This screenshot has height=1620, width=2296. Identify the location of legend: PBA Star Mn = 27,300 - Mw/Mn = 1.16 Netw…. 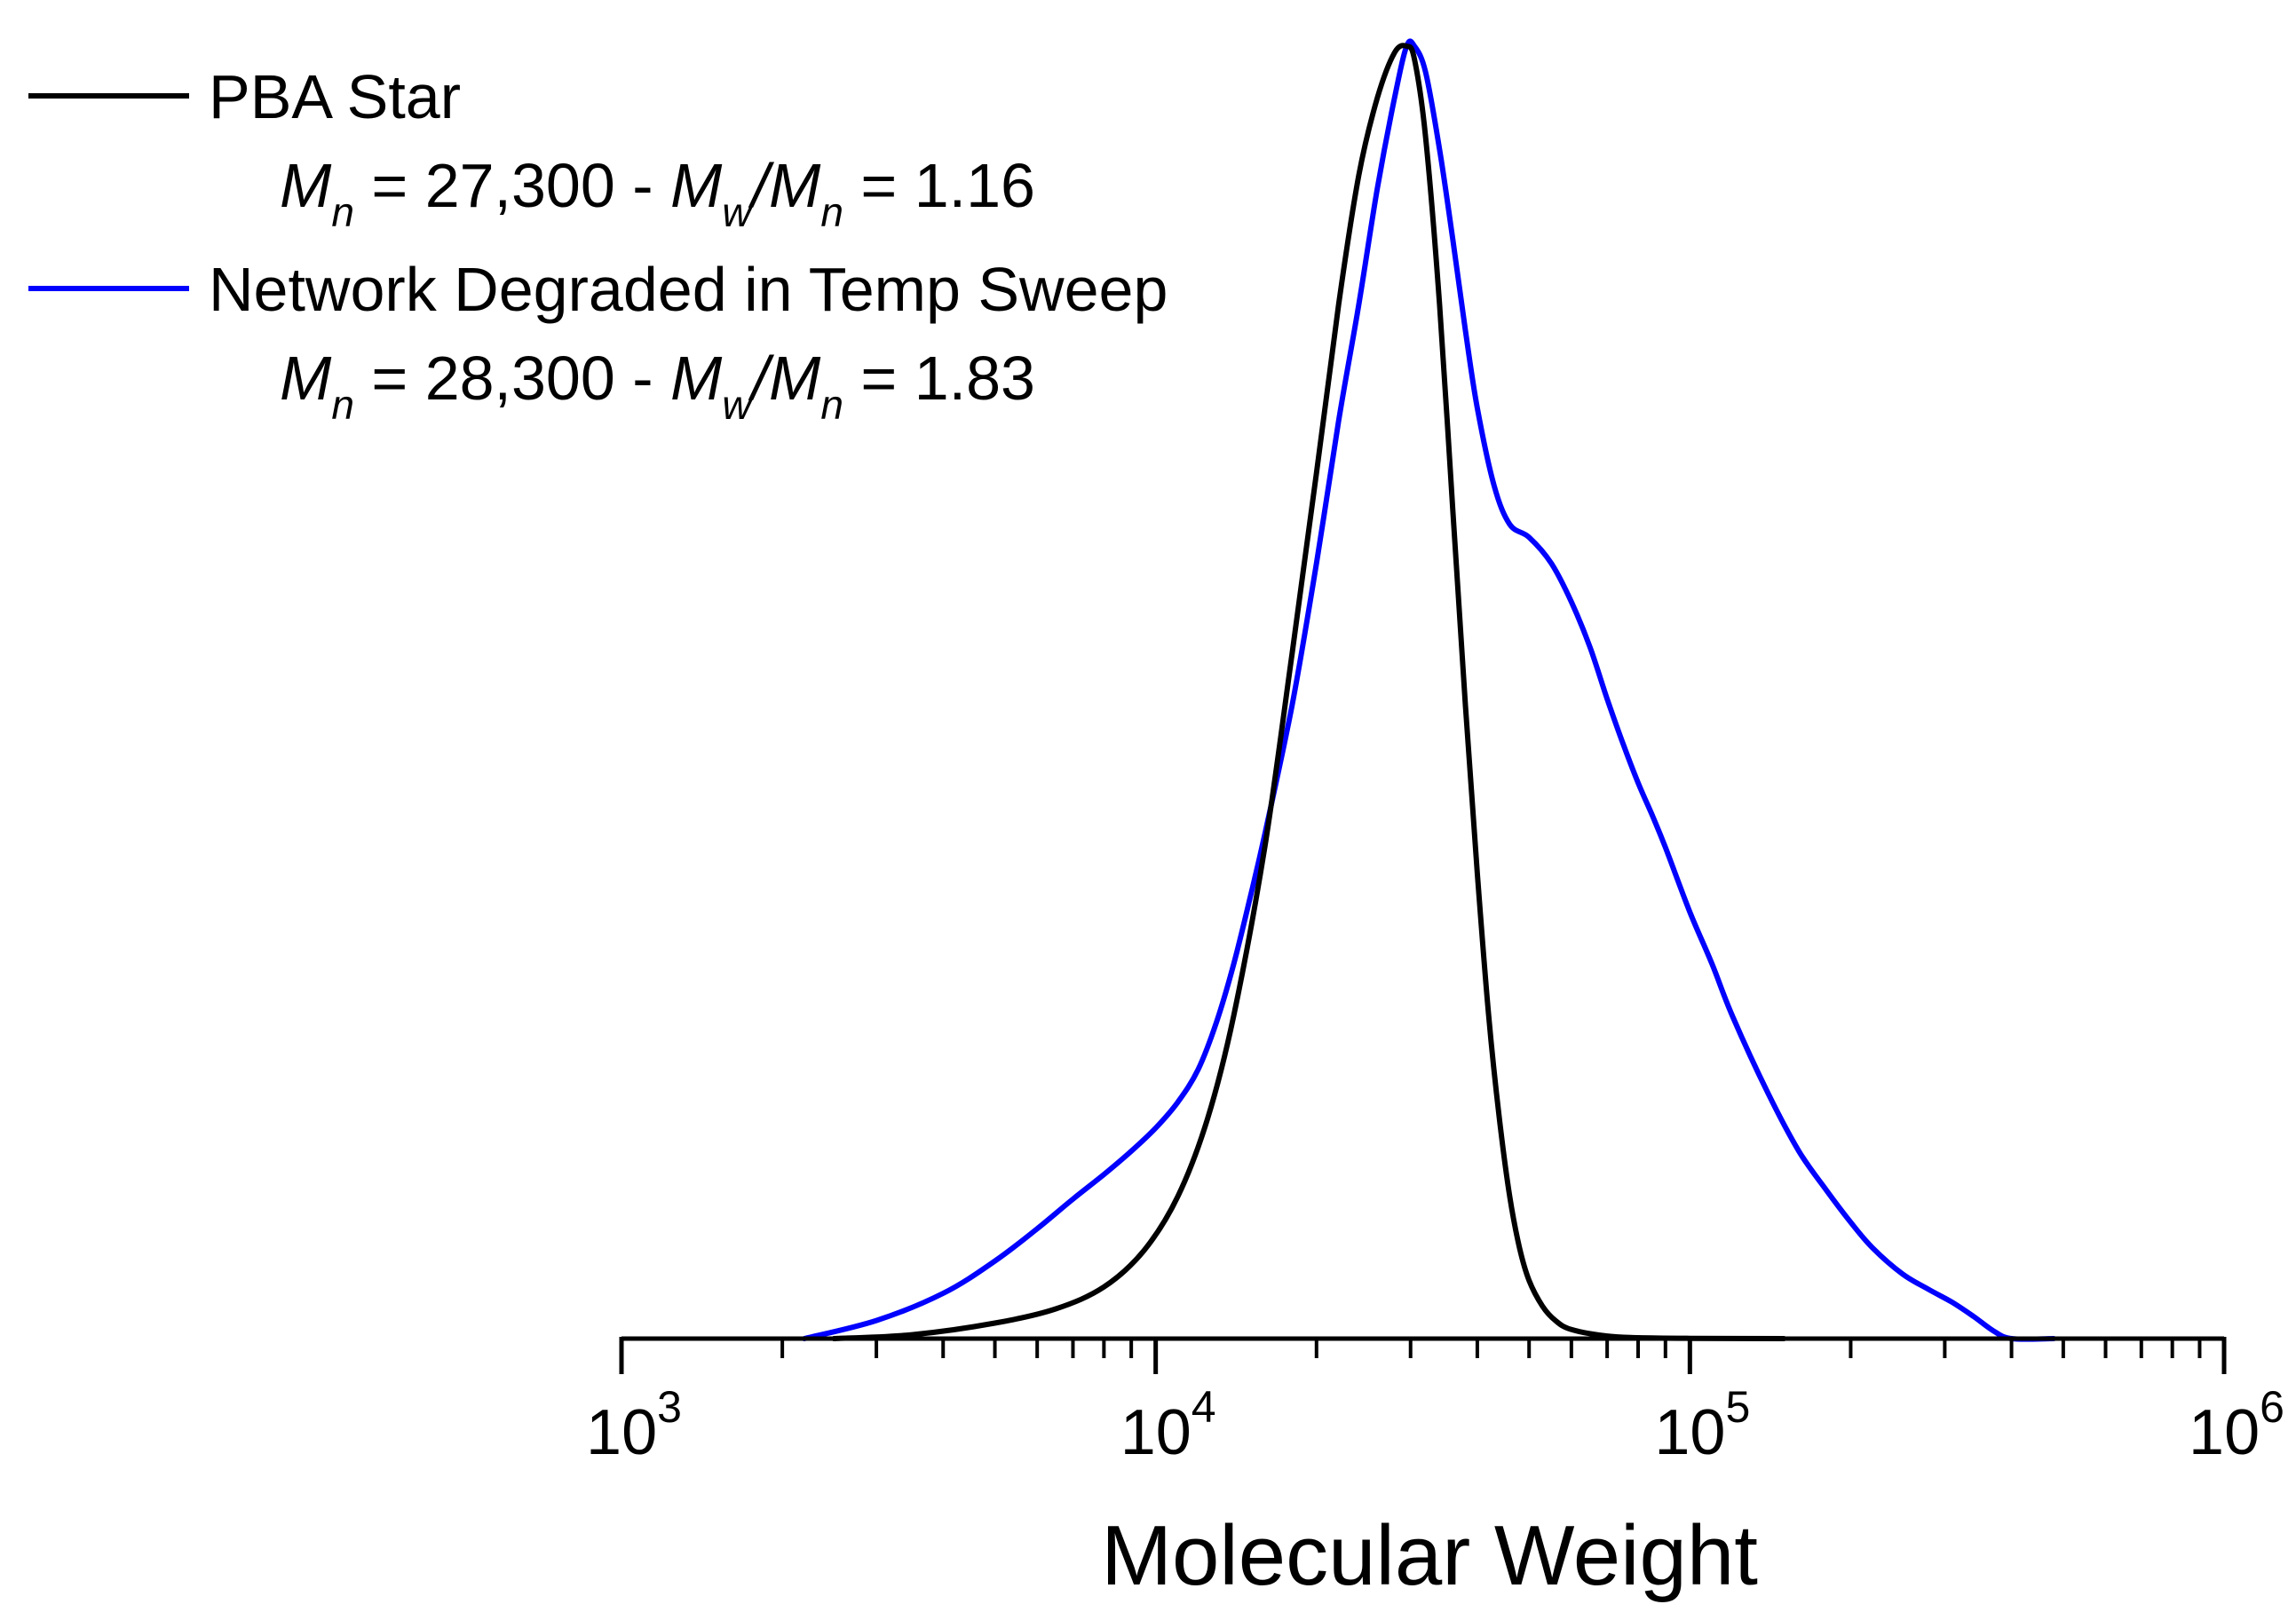
(598, 245).